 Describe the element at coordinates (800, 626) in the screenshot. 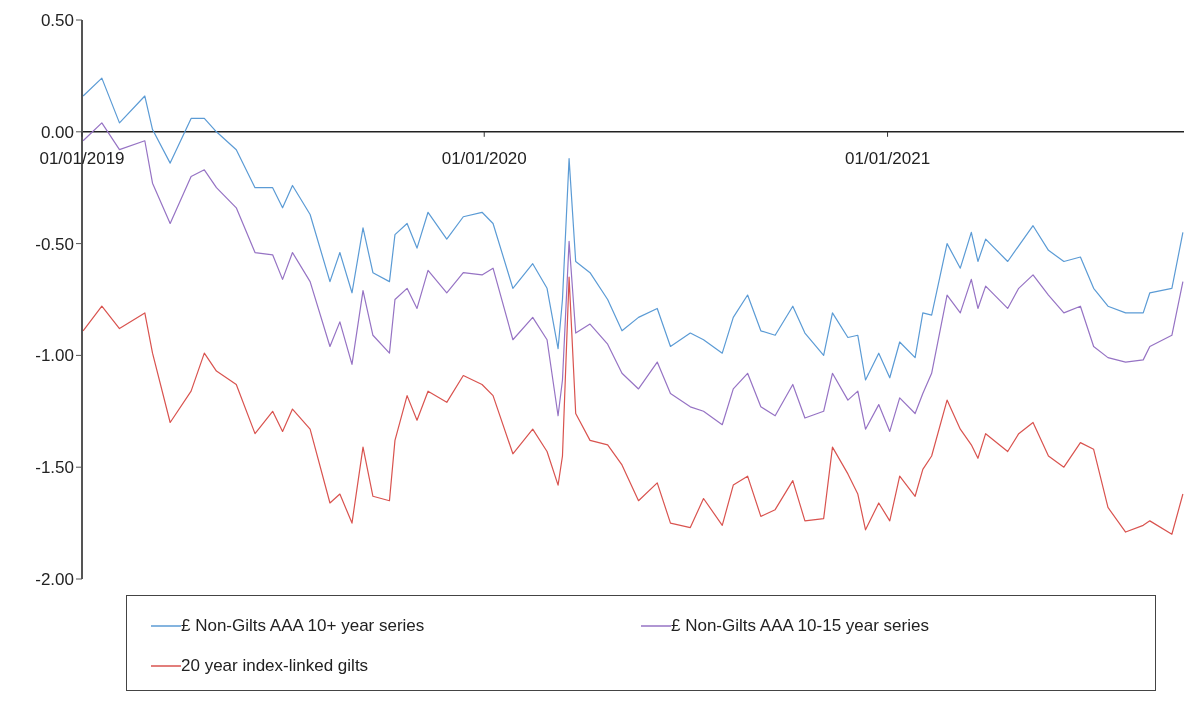

I see `legend-label: £ Non-Gilts AAA 10-15 year series` at that location.